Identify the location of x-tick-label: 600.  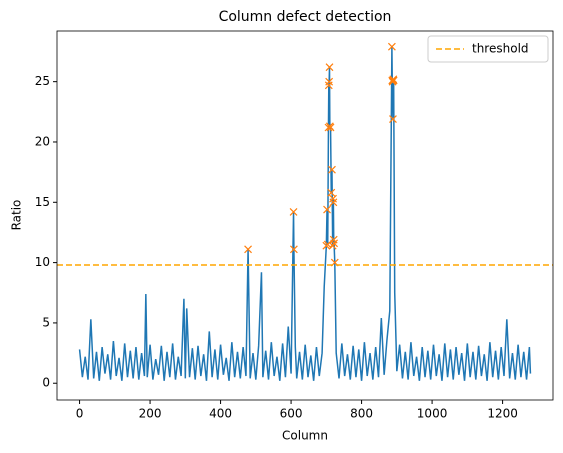
(291, 414).